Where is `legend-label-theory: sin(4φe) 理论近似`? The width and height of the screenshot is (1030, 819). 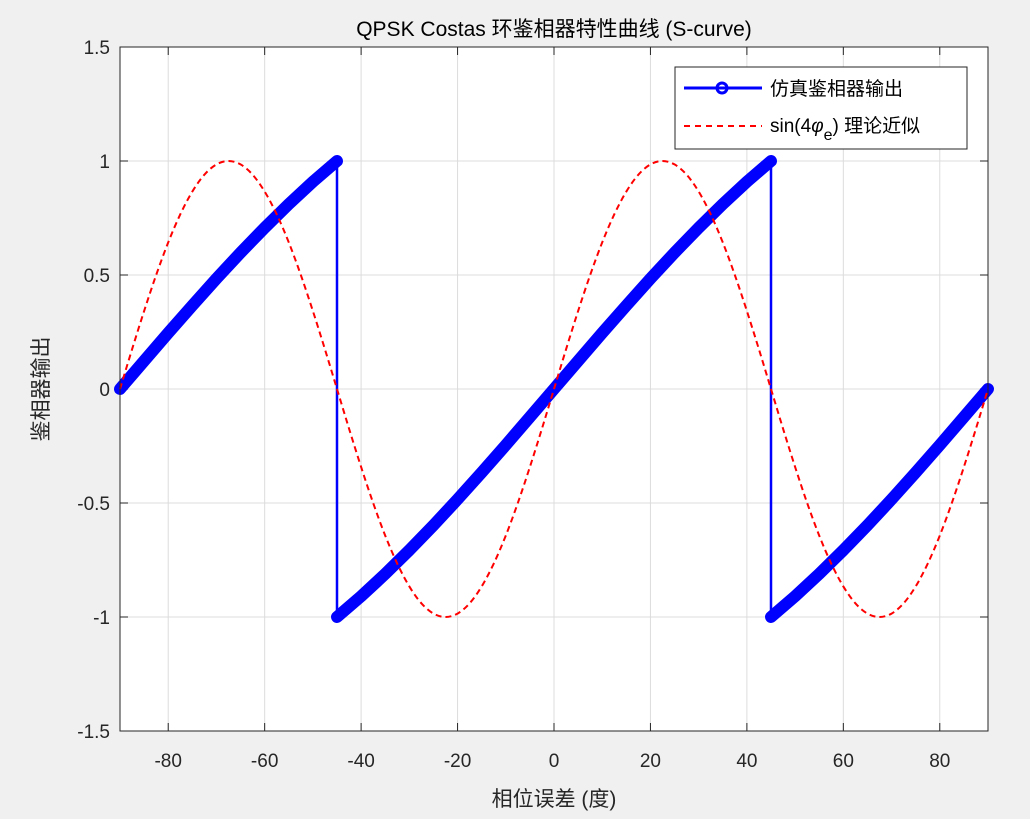 legend-label-theory: sin(4φe) 理论近似 is located at coordinates (845, 129).